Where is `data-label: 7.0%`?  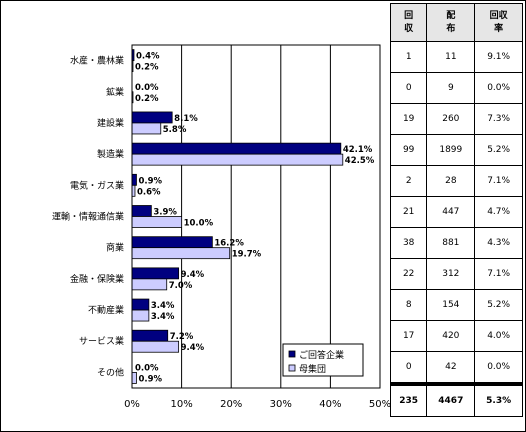
data-label: 7.0% is located at coordinates (181, 286).